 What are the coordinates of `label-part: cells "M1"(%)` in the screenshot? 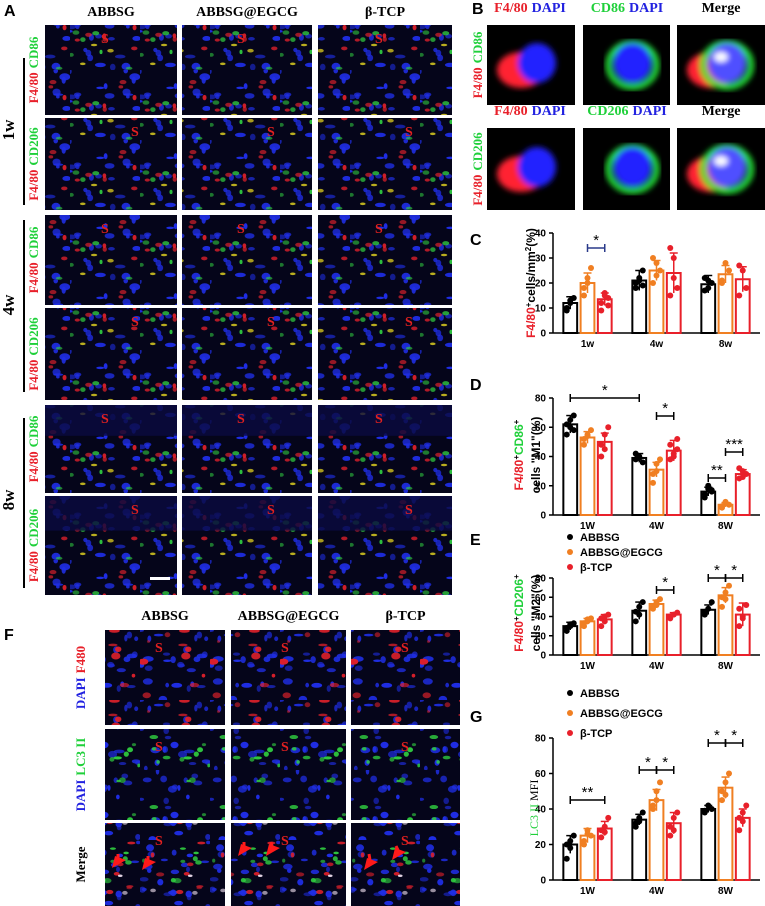 It's located at (536, 455).